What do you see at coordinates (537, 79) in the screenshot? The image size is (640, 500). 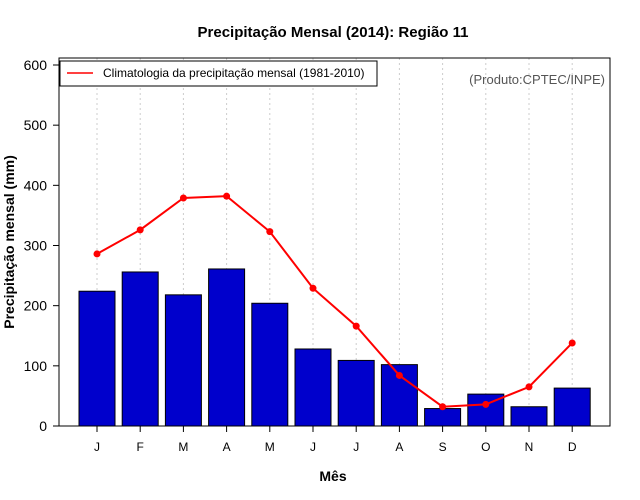 I see `source-annotation: (Produto:CPTEC/INPE)` at bounding box center [537, 79].